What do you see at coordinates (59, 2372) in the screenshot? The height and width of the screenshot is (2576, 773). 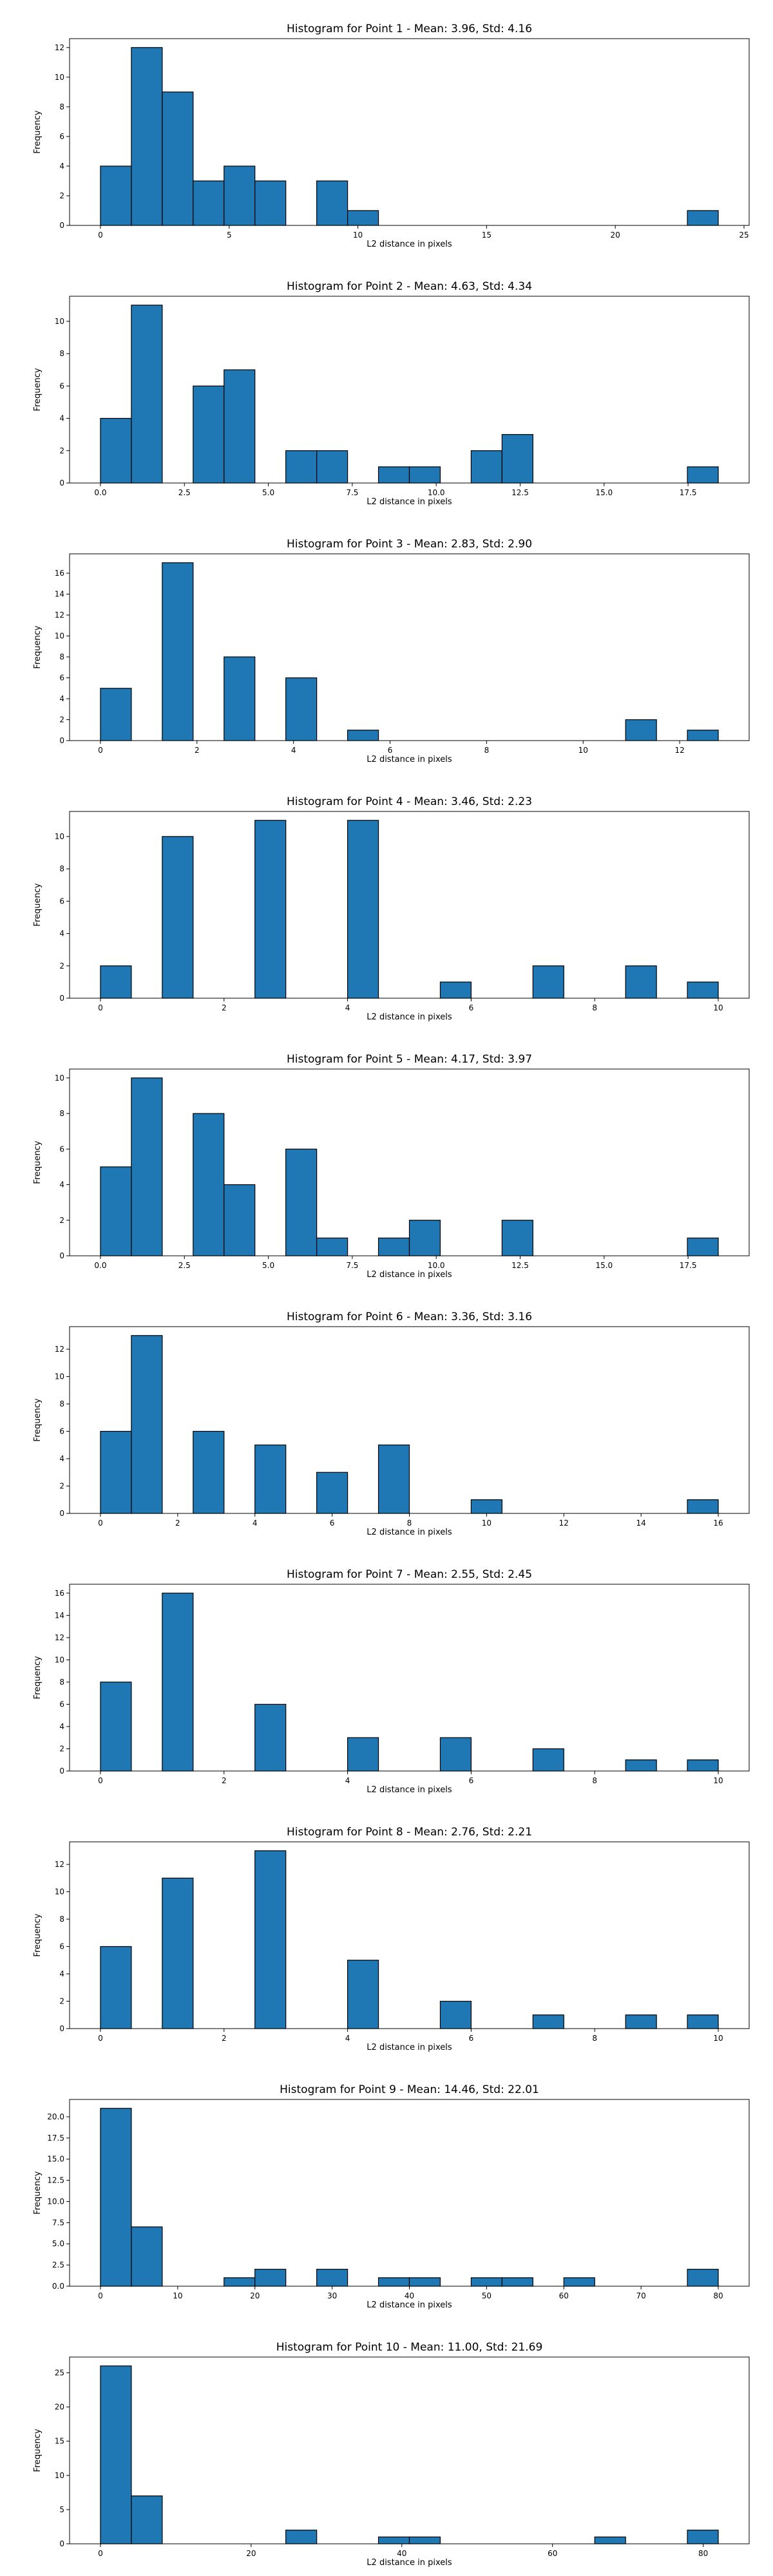 I see `y-tick-label: 25` at bounding box center [59, 2372].